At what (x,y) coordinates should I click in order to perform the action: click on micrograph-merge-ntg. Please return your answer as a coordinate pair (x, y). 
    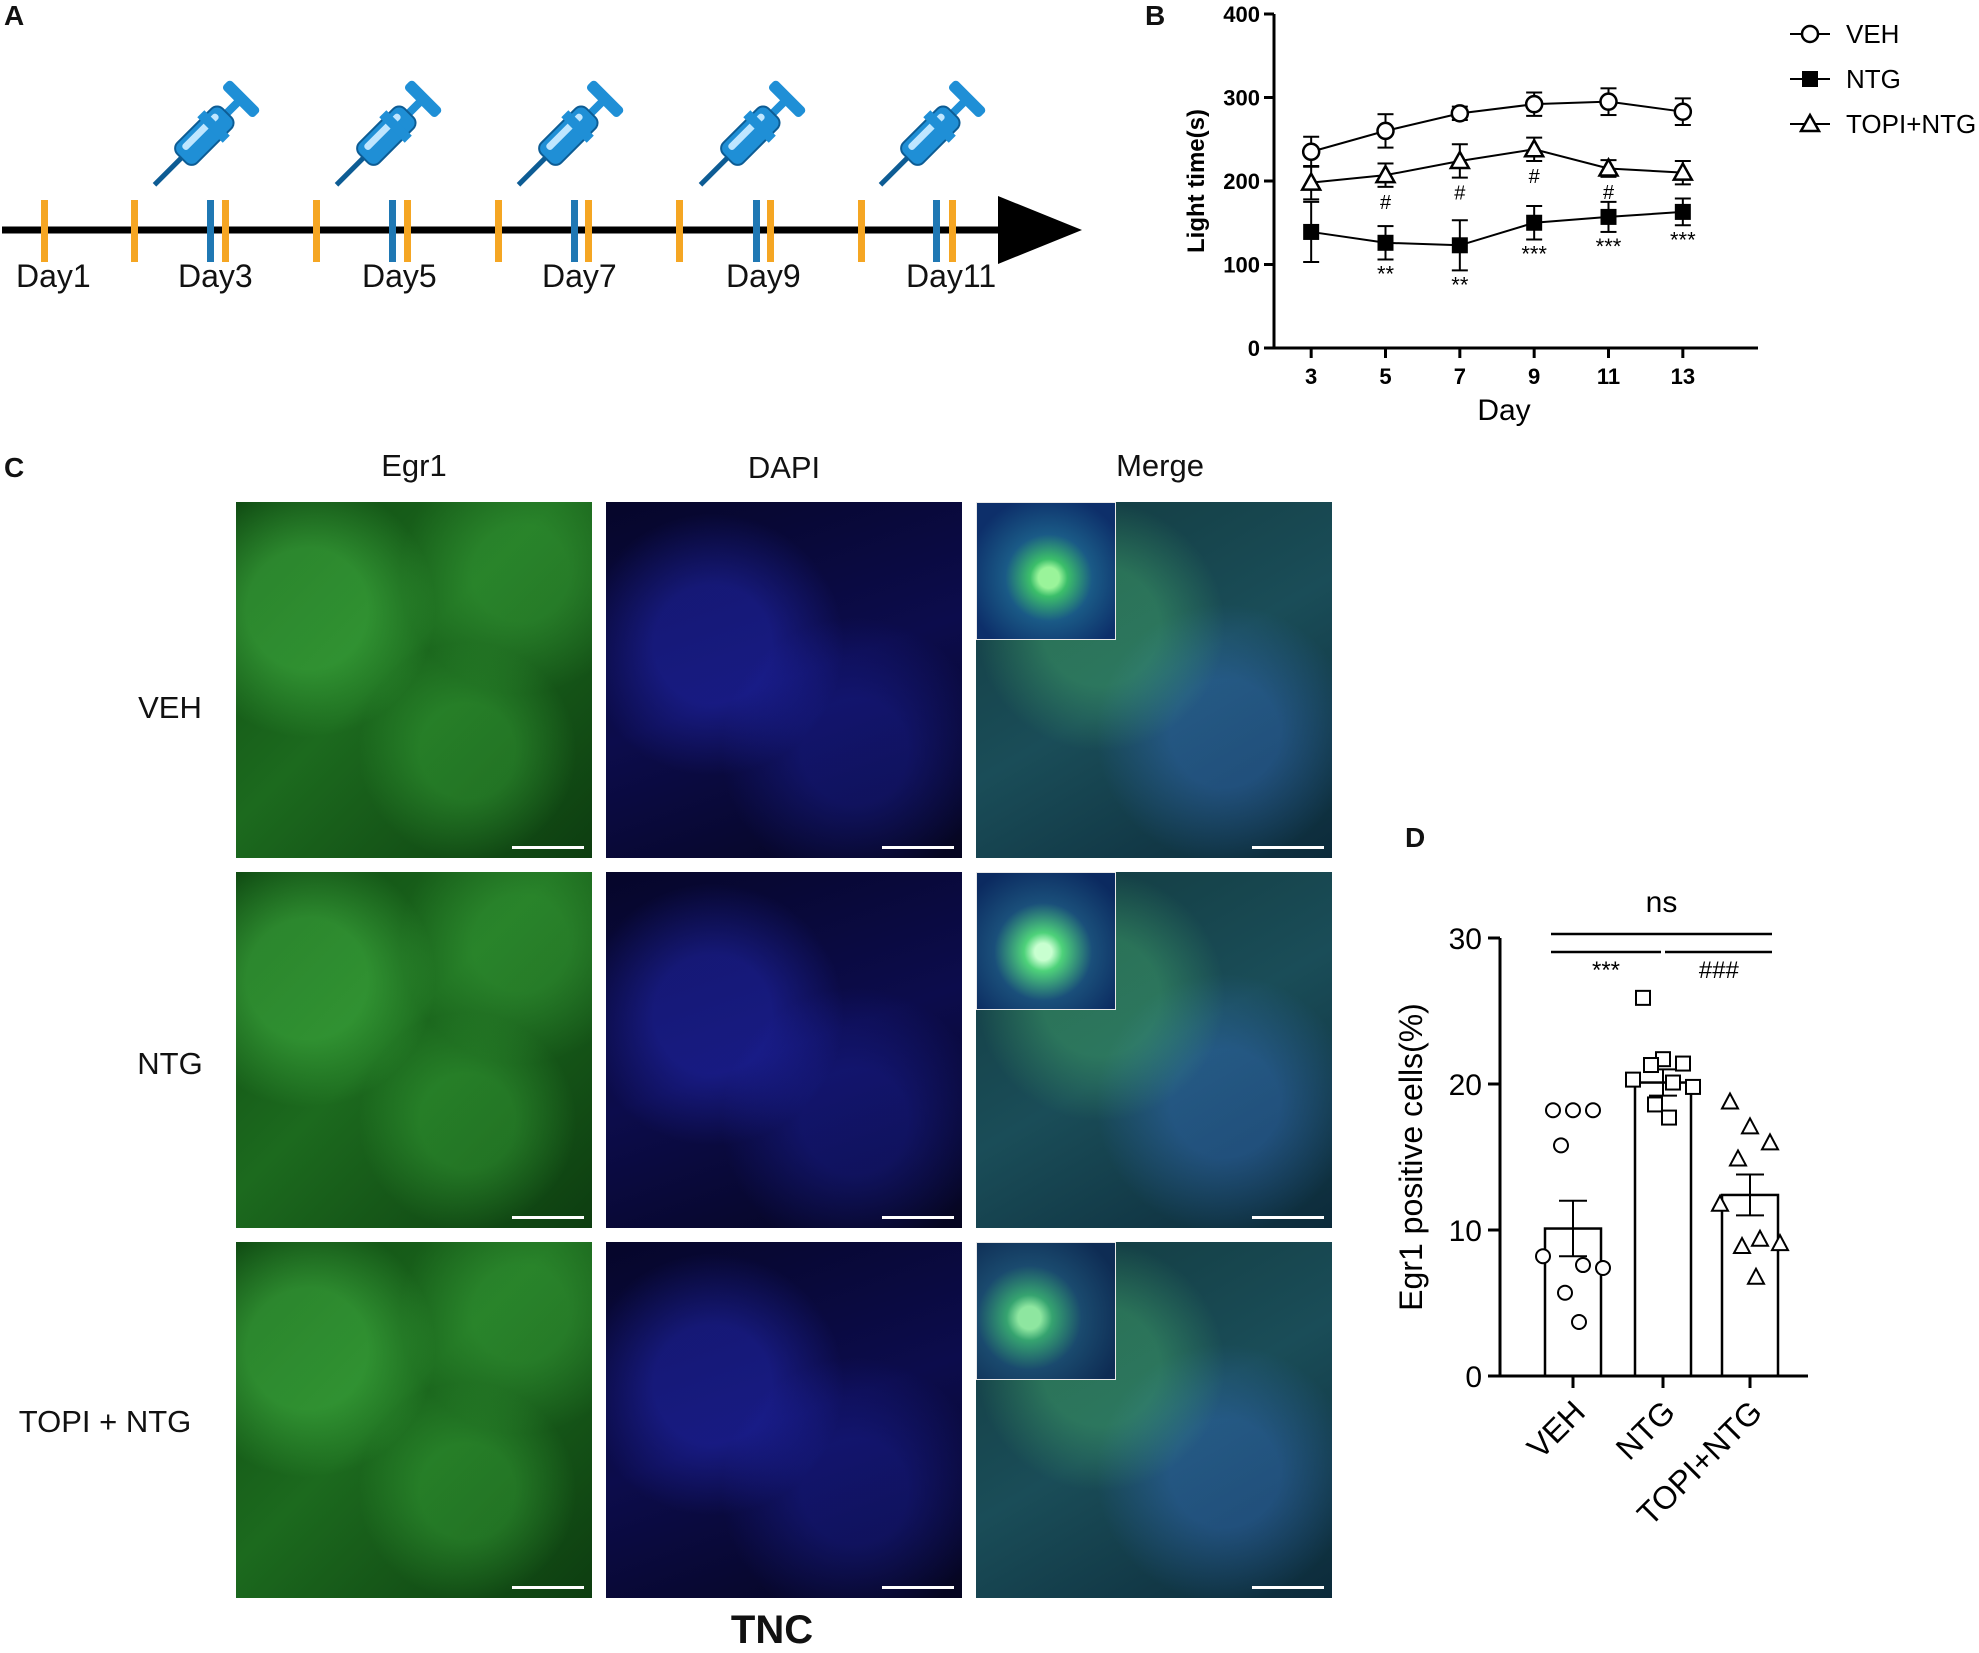
    Looking at the image, I should click on (1154, 1050).